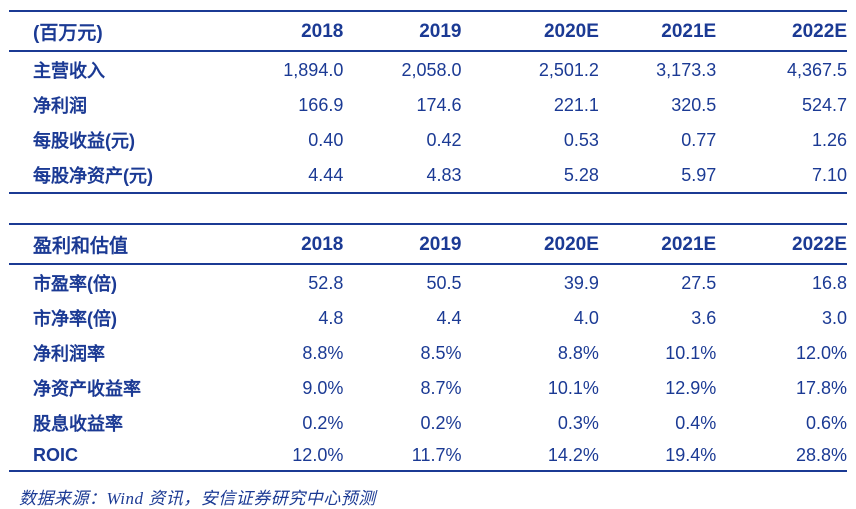 Image resolution: width=856 pixels, height=509 pixels. What do you see at coordinates (696, 422) in the screenshot?
I see `cell-value: 0.4%` at bounding box center [696, 422].